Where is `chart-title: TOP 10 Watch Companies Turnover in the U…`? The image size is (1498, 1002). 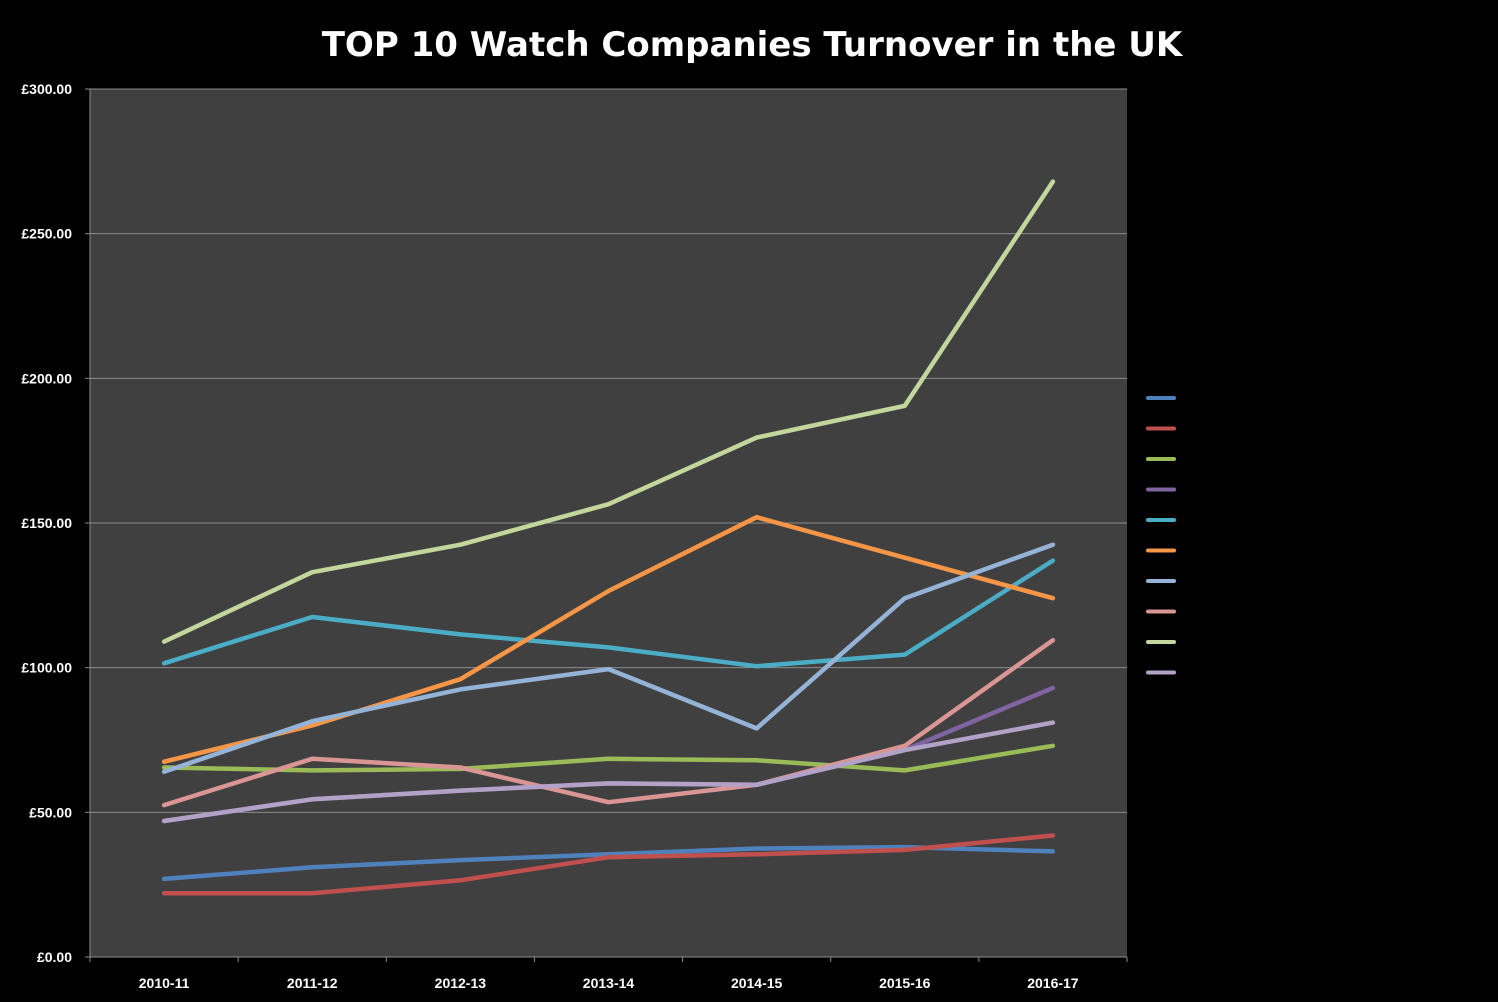
chart-title: TOP 10 Watch Companies Turnover in the U… is located at coordinates (753, 45).